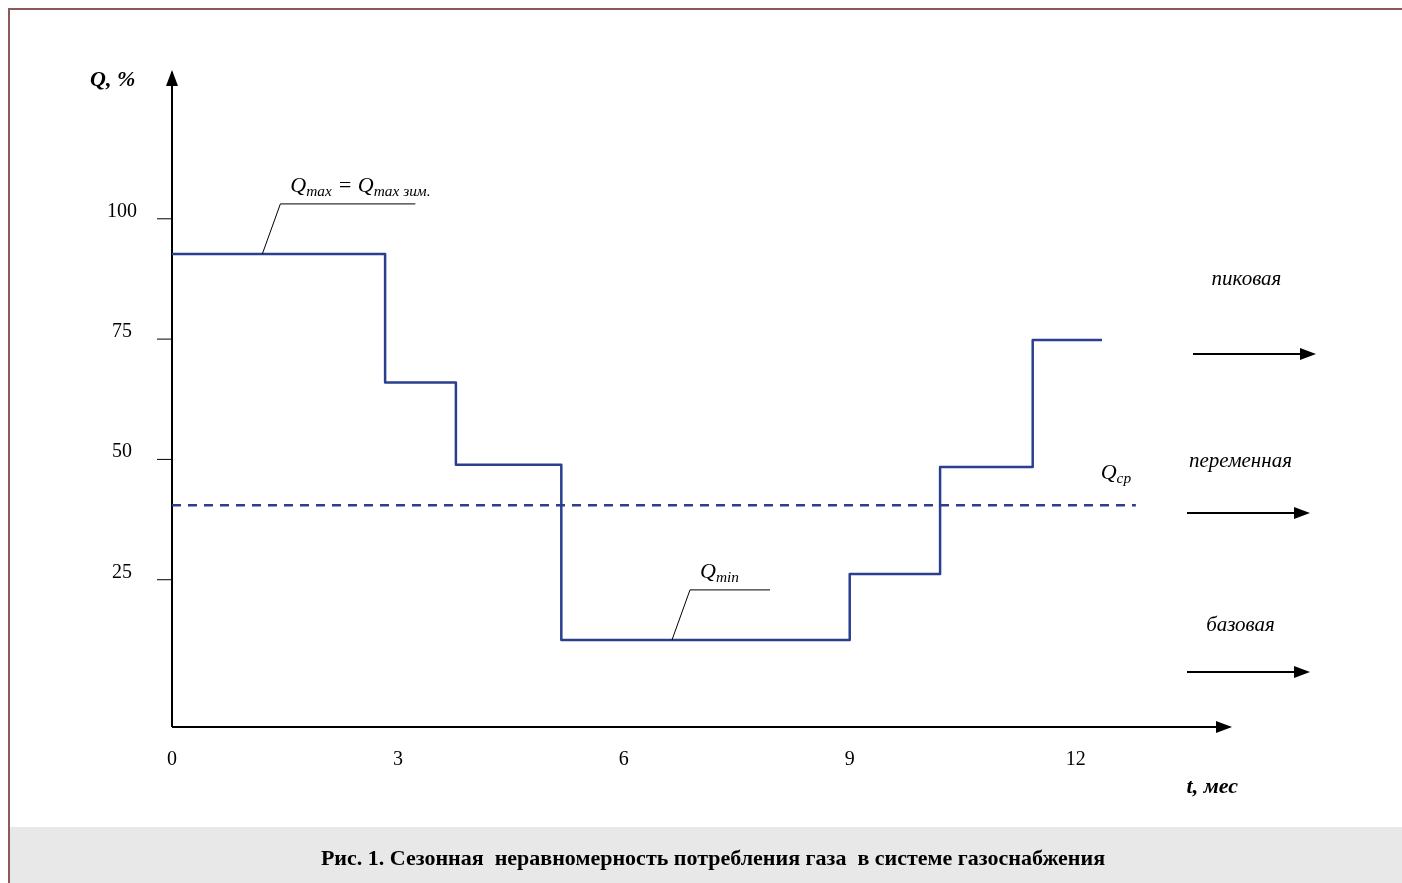 The image size is (1402, 883). Describe the element at coordinates (849, 758) in the screenshot. I see `x-tick-label: 9` at that location.